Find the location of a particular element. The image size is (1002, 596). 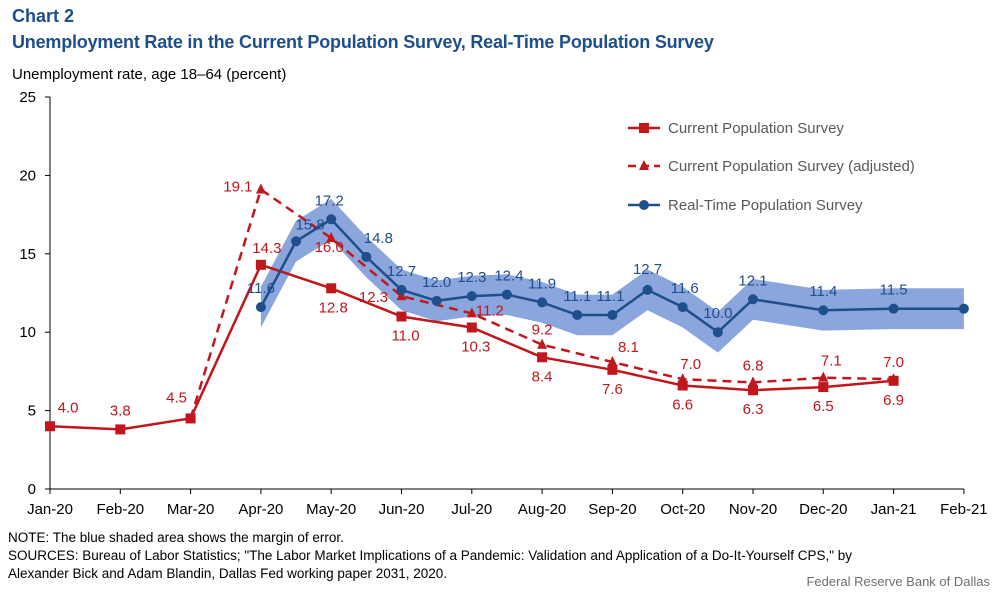

cps-data-label: 6.6 is located at coordinates (682, 405).